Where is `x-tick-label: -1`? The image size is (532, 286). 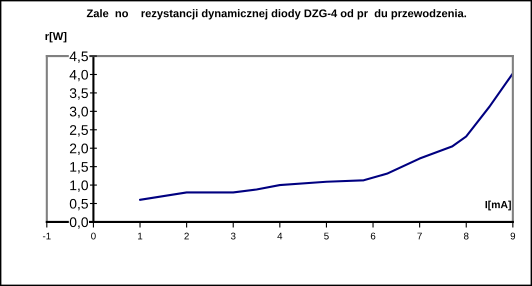 x-tick-label: -1 is located at coordinates (46, 236).